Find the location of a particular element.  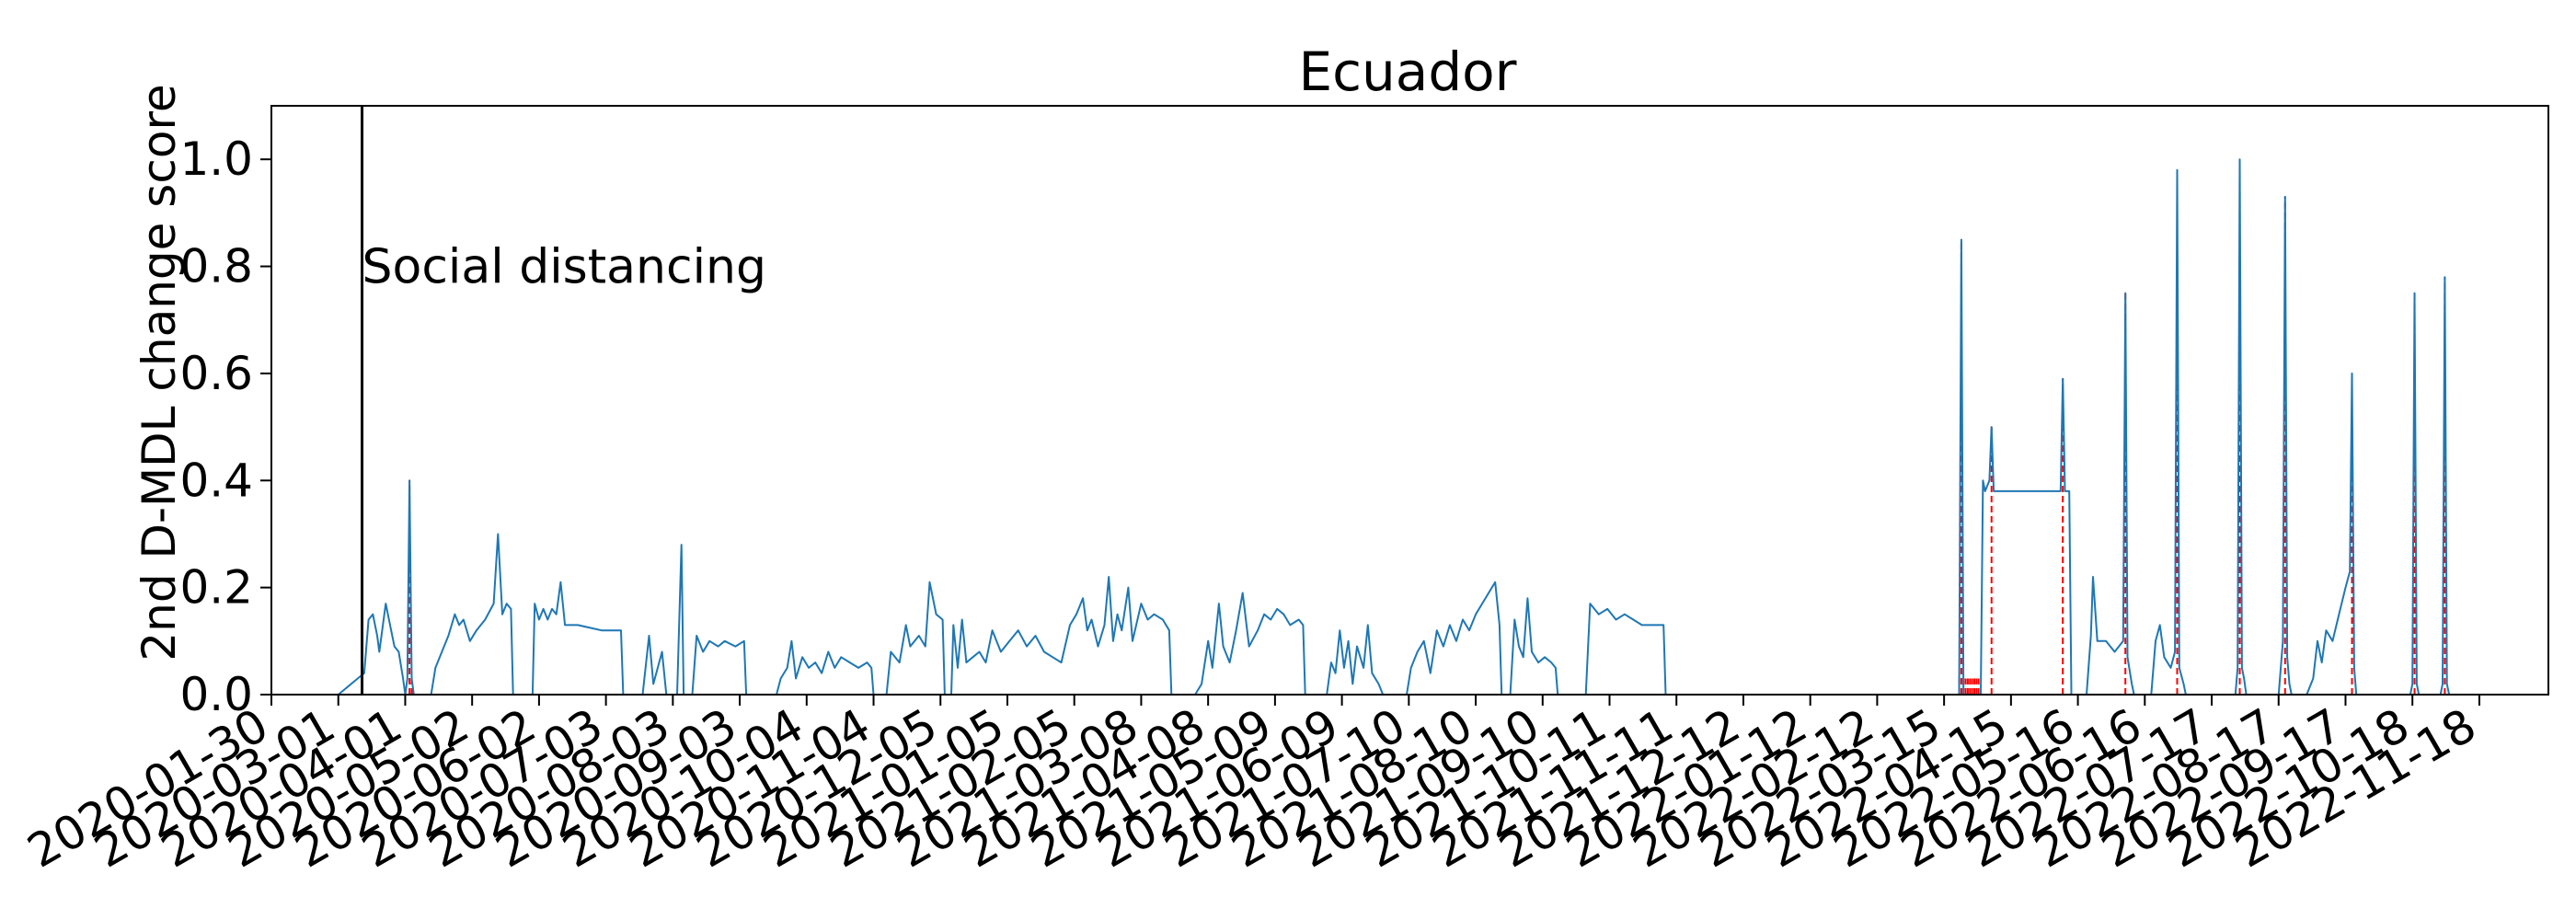

chart-title: Ecuador is located at coordinates (1408, 71).